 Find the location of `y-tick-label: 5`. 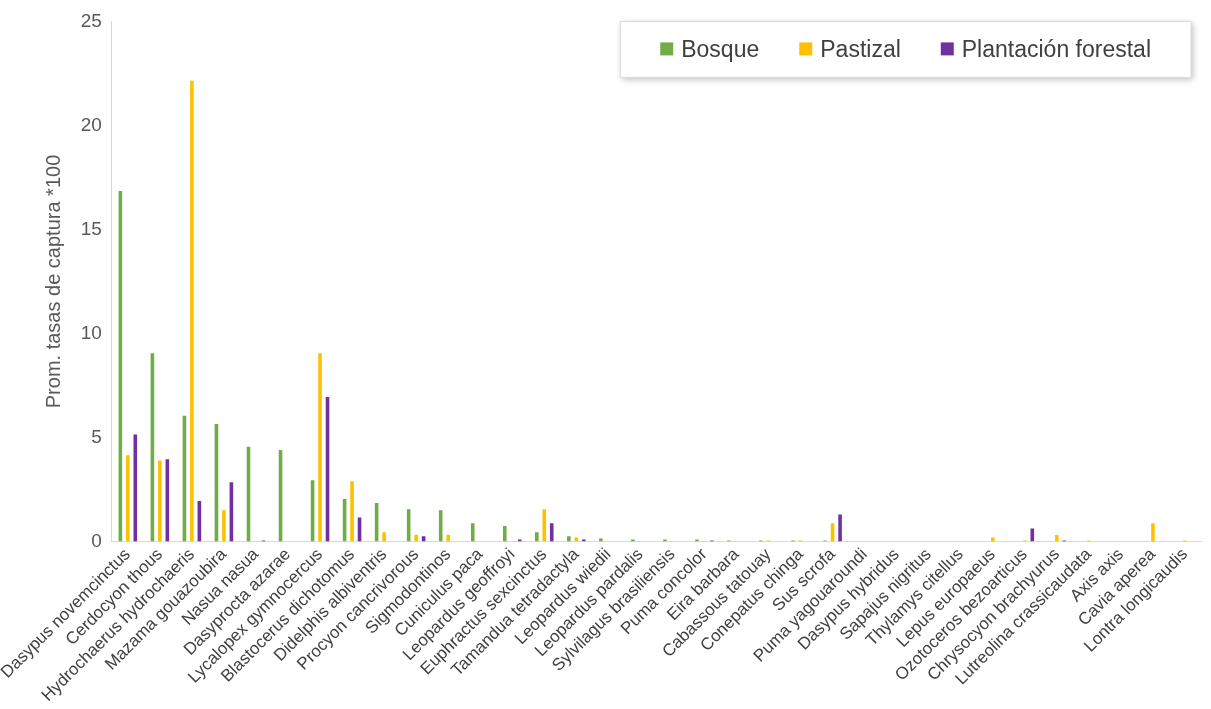

y-tick-label: 5 is located at coordinates (96, 436).